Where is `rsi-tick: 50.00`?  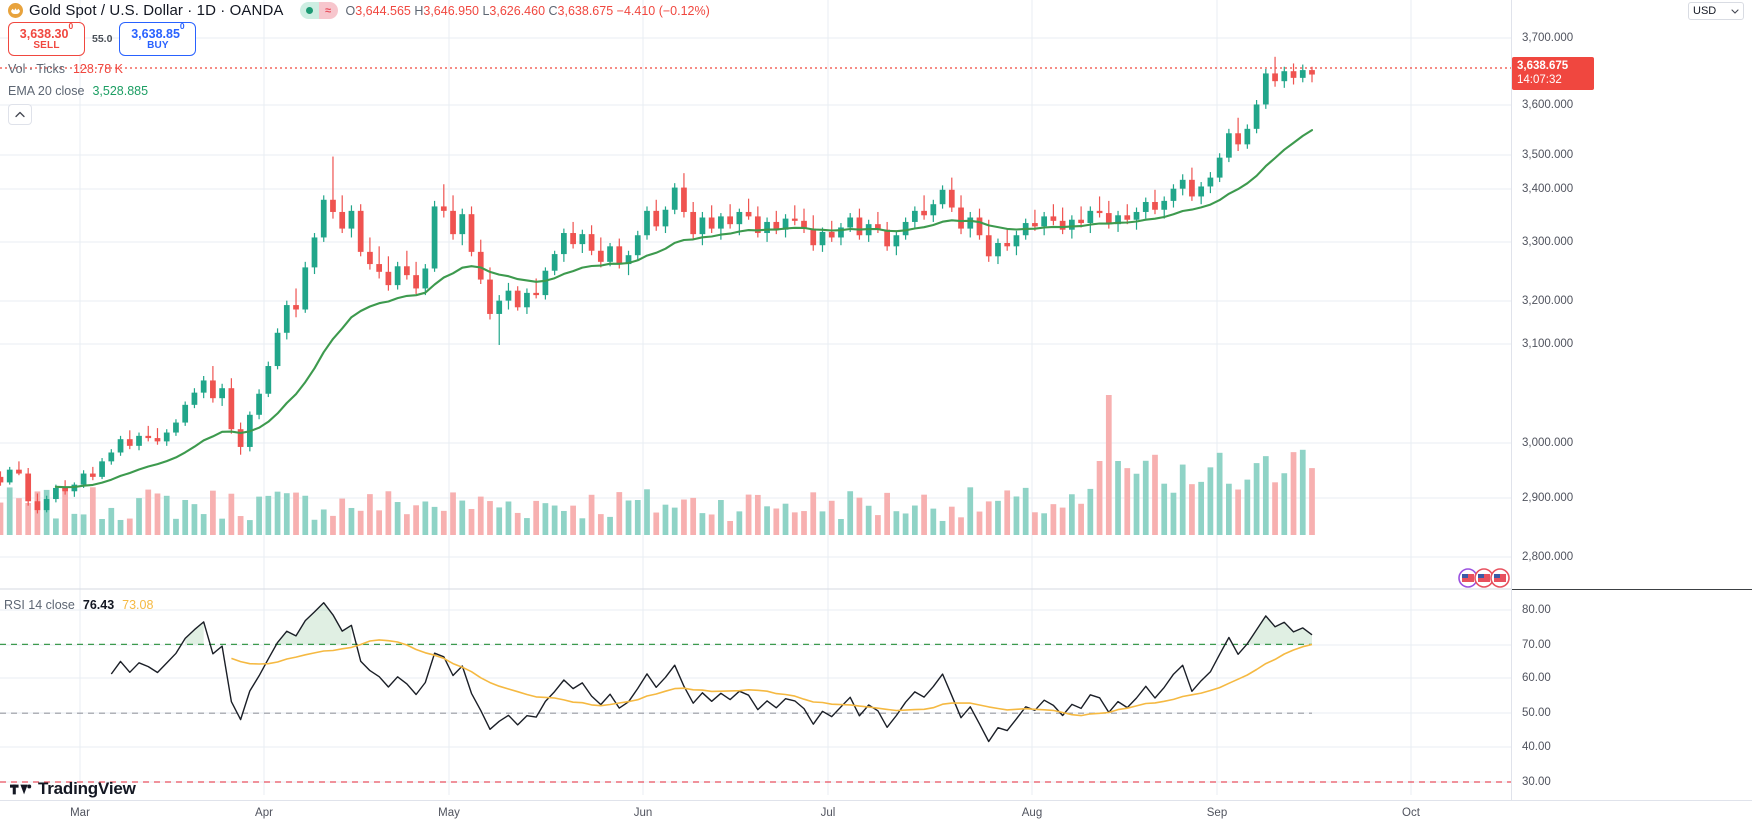
rsi-tick: 50.00 is located at coordinates (1536, 713).